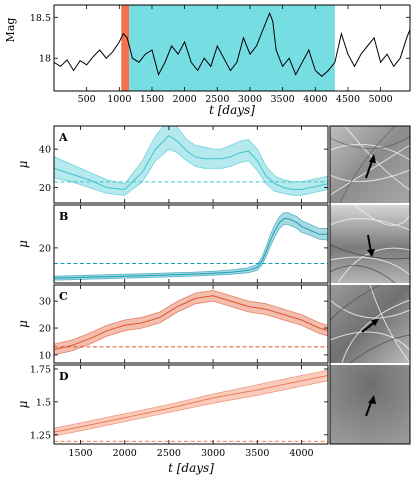 The width and height of the screenshot is (416, 479). What do you see at coordinates (45, 355) in the screenshot?
I see `y-tick-label: 10` at bounding box center [45, 355].